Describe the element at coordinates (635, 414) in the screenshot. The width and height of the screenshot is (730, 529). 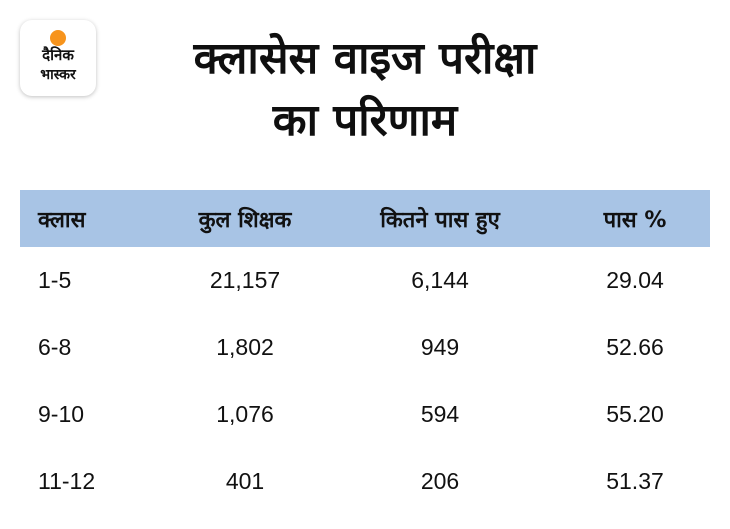
I see `cell-pass-percent: 55.20` at that location.